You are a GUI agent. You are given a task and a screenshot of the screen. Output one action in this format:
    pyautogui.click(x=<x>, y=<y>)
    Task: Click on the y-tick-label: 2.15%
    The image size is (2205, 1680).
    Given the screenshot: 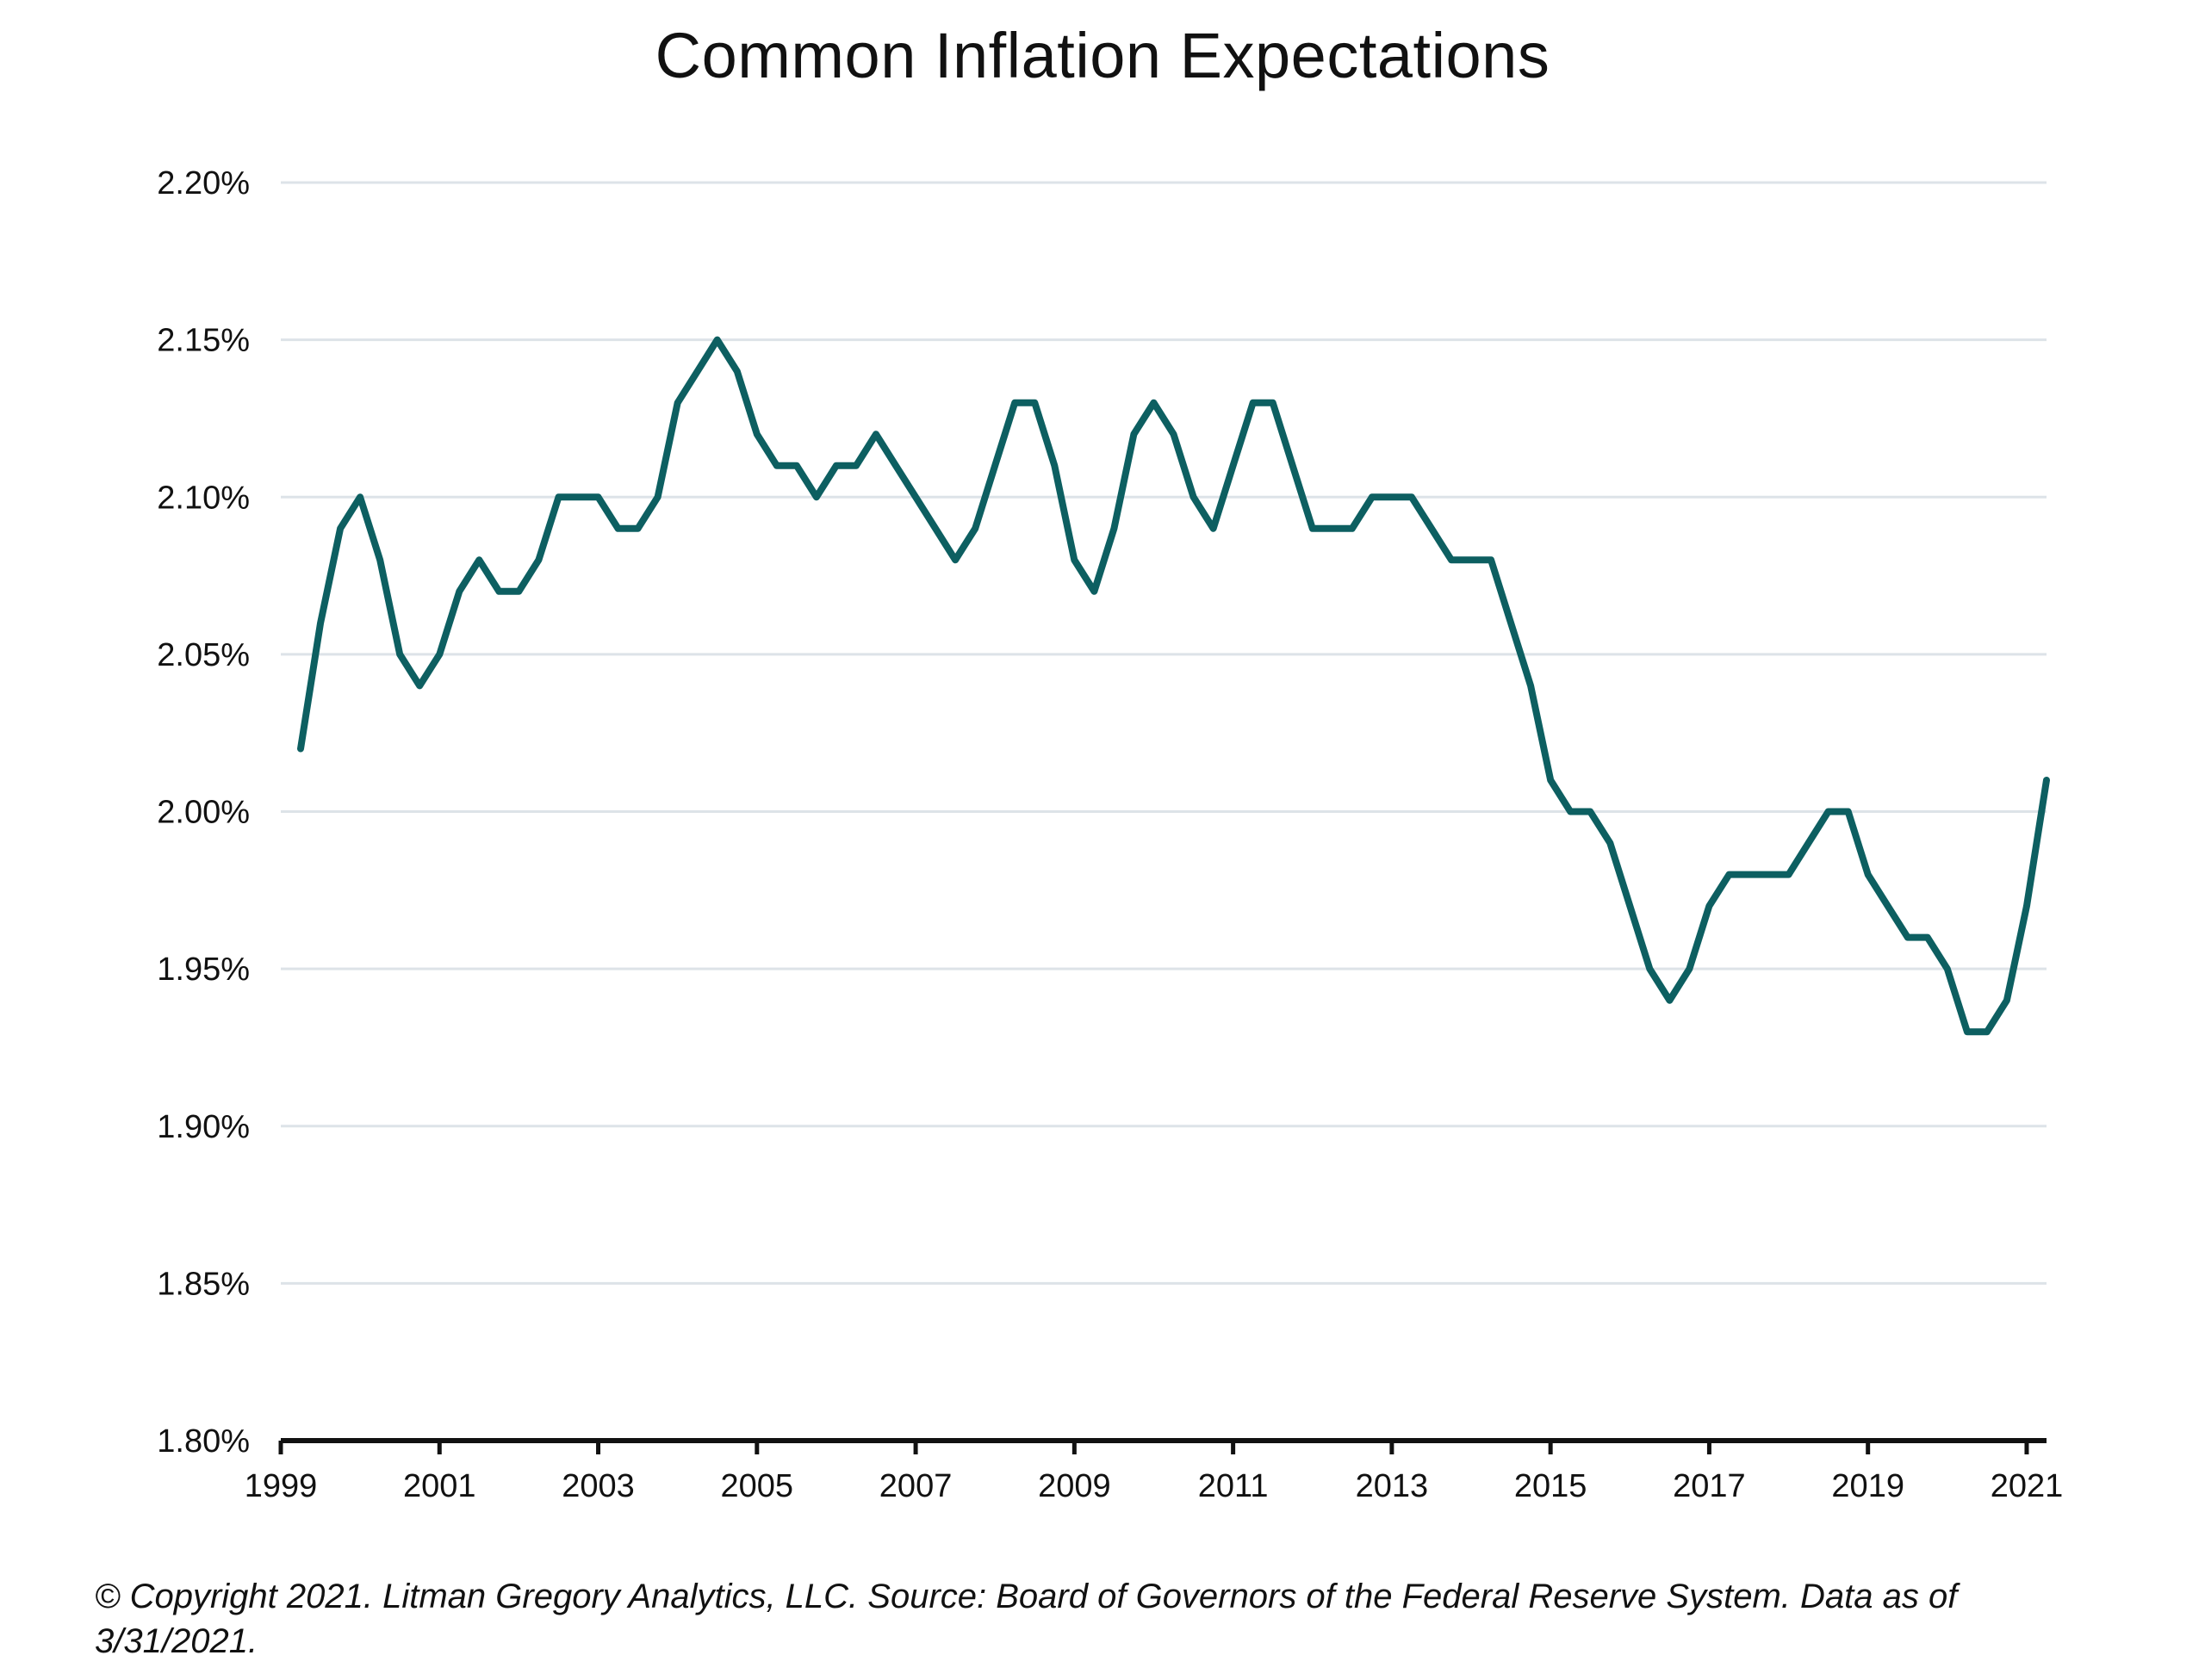 What is the action you would take?
    pyautogui.click(x=203, y=341)
    